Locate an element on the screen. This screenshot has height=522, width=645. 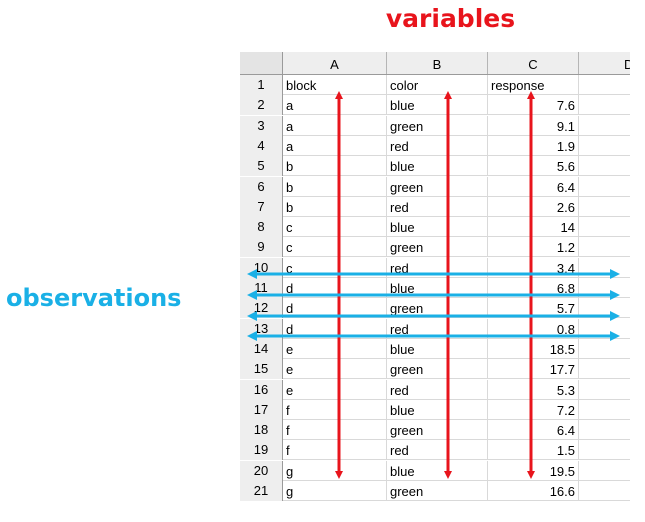
row-header: 20 is located at coordinates (261, 470).